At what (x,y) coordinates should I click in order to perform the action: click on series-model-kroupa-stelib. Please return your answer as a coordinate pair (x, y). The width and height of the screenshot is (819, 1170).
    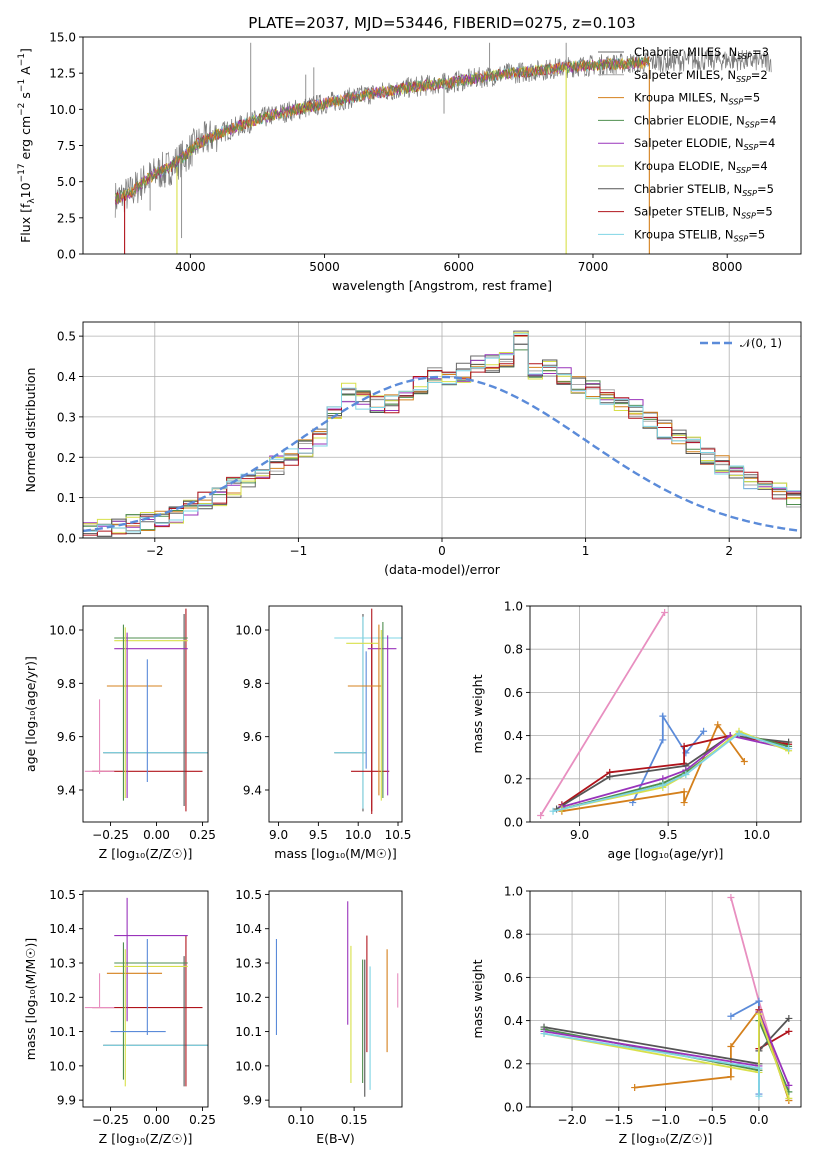
    Looking at the image, I should click on (382, 130).